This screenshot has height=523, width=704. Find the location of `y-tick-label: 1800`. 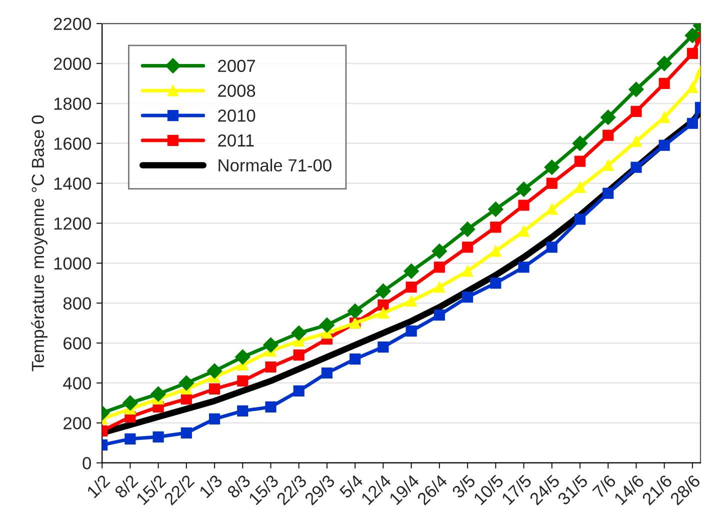

y-tick-label: 1800 is located at coordinates (72, 104).